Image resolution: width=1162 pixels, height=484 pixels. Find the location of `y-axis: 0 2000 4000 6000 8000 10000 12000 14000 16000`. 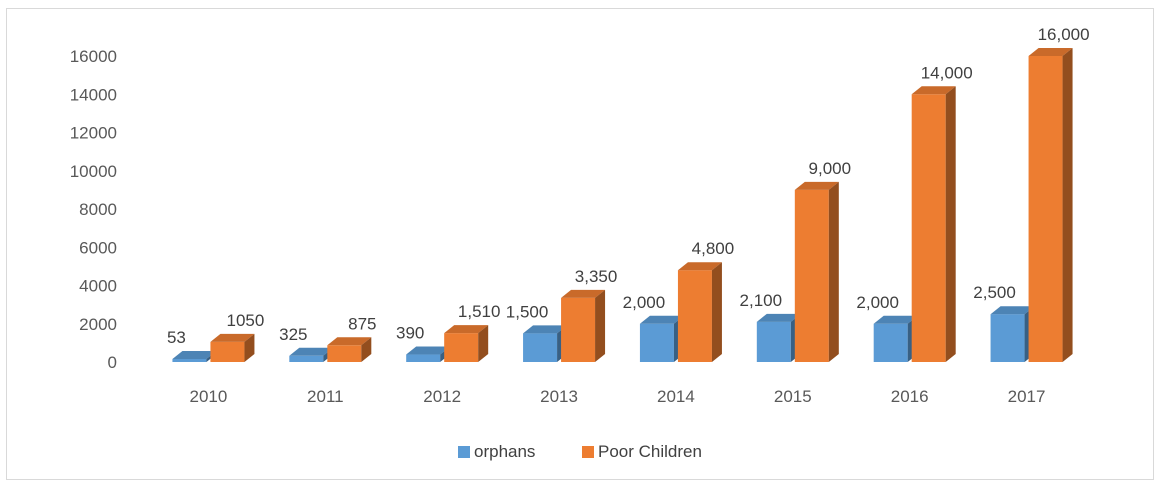

y-axis: 0 2000 4000 6000 8000 10000 12000 14000 16000 is located at coordinates (93, 209).